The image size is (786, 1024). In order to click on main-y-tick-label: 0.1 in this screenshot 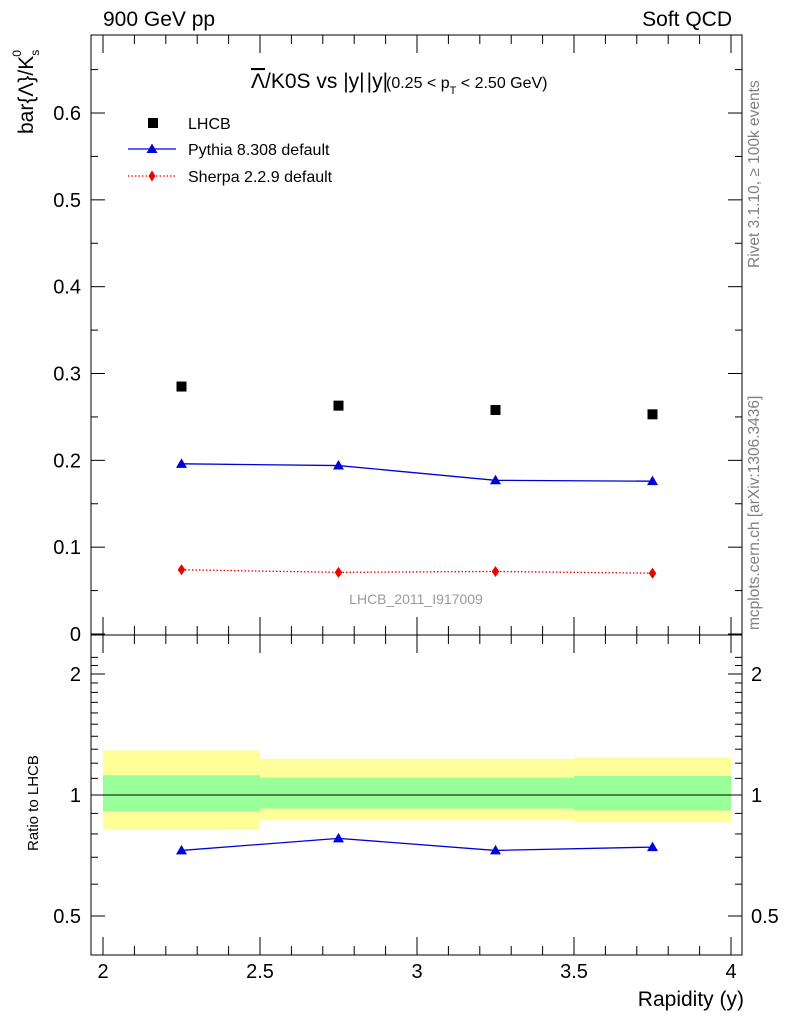, I will do `click(67, 548)`.